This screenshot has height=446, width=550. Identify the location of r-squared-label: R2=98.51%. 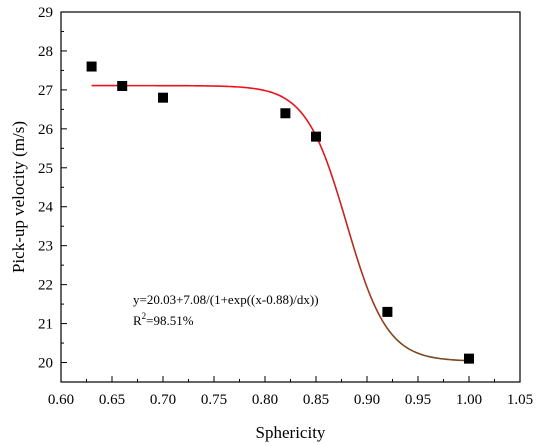
(163, 319).